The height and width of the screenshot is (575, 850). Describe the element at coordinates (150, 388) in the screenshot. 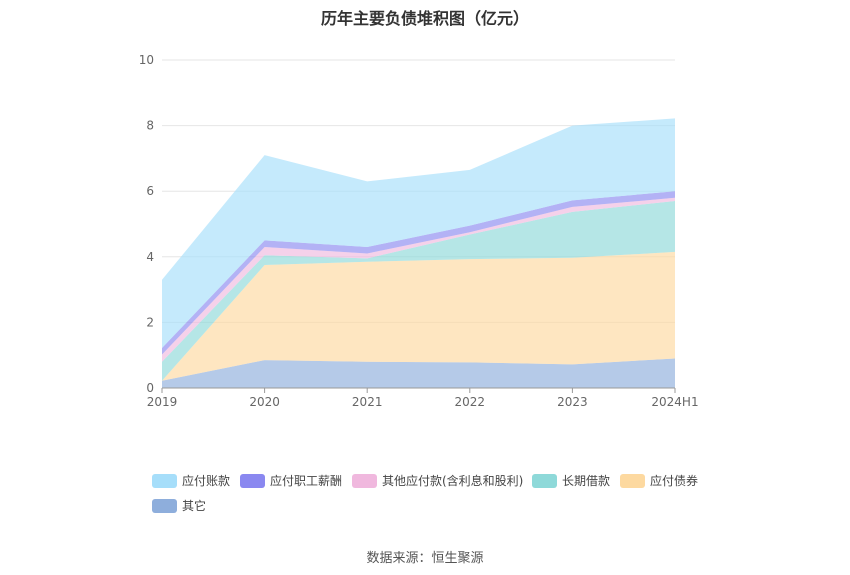

I see `y-tick-label: 0` at that location.